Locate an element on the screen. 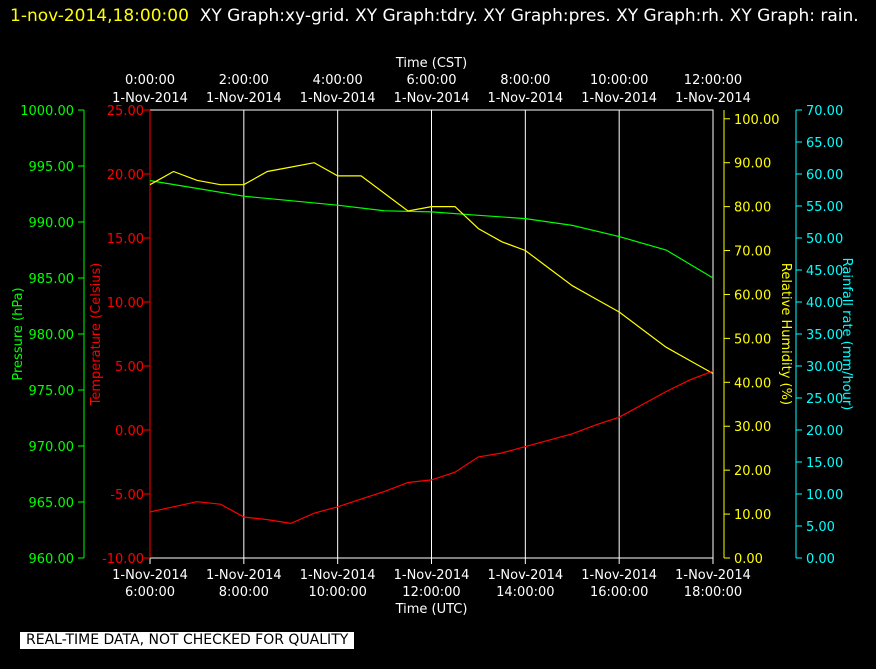  temperature-tick-label: 20.00 is located at coordinates (125, 175).